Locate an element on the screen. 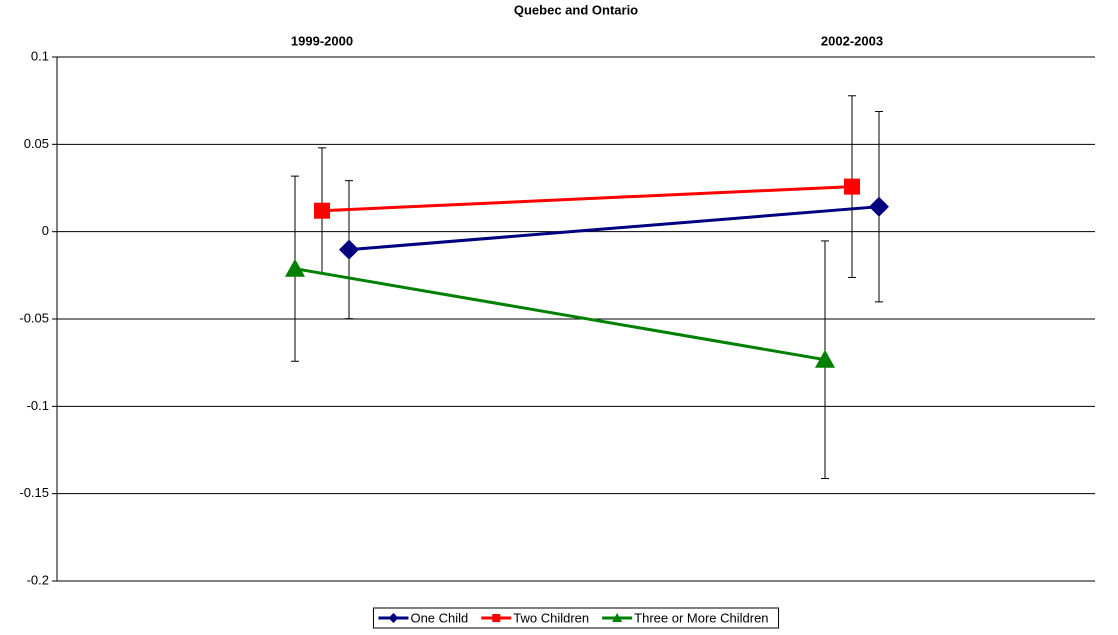  legend-label: One Child is located at coordinates (439, 617).